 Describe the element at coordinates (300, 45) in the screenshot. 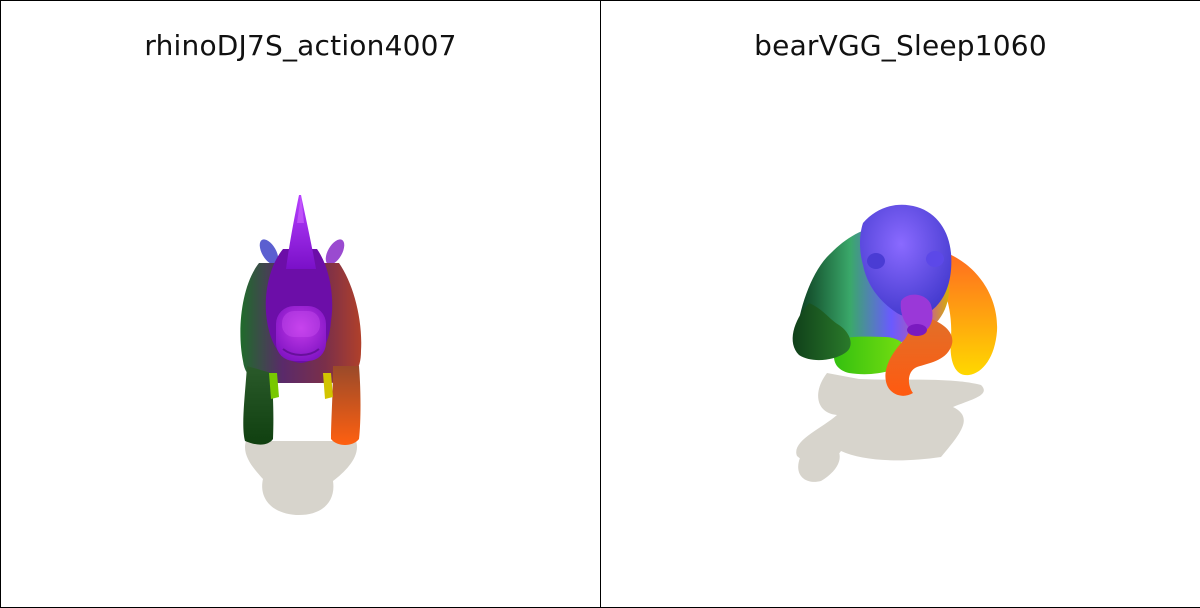

I see `viewport-title: rhinoDJ7S_action4007` at that location.